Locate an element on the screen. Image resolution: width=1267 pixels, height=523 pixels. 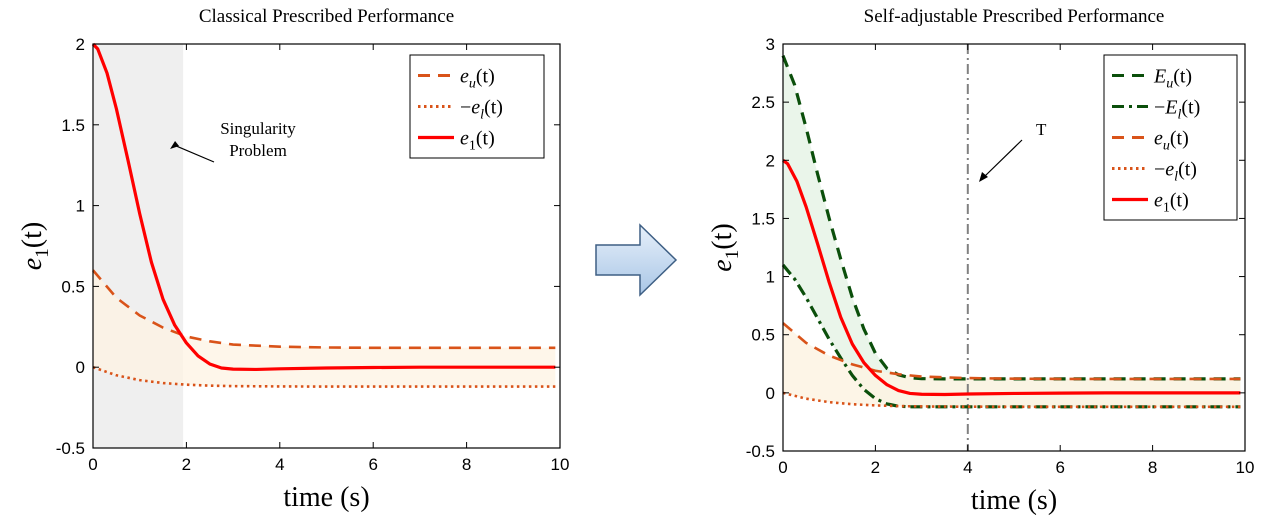
y-tick-label: 3 is located at coordinates (770, 44).